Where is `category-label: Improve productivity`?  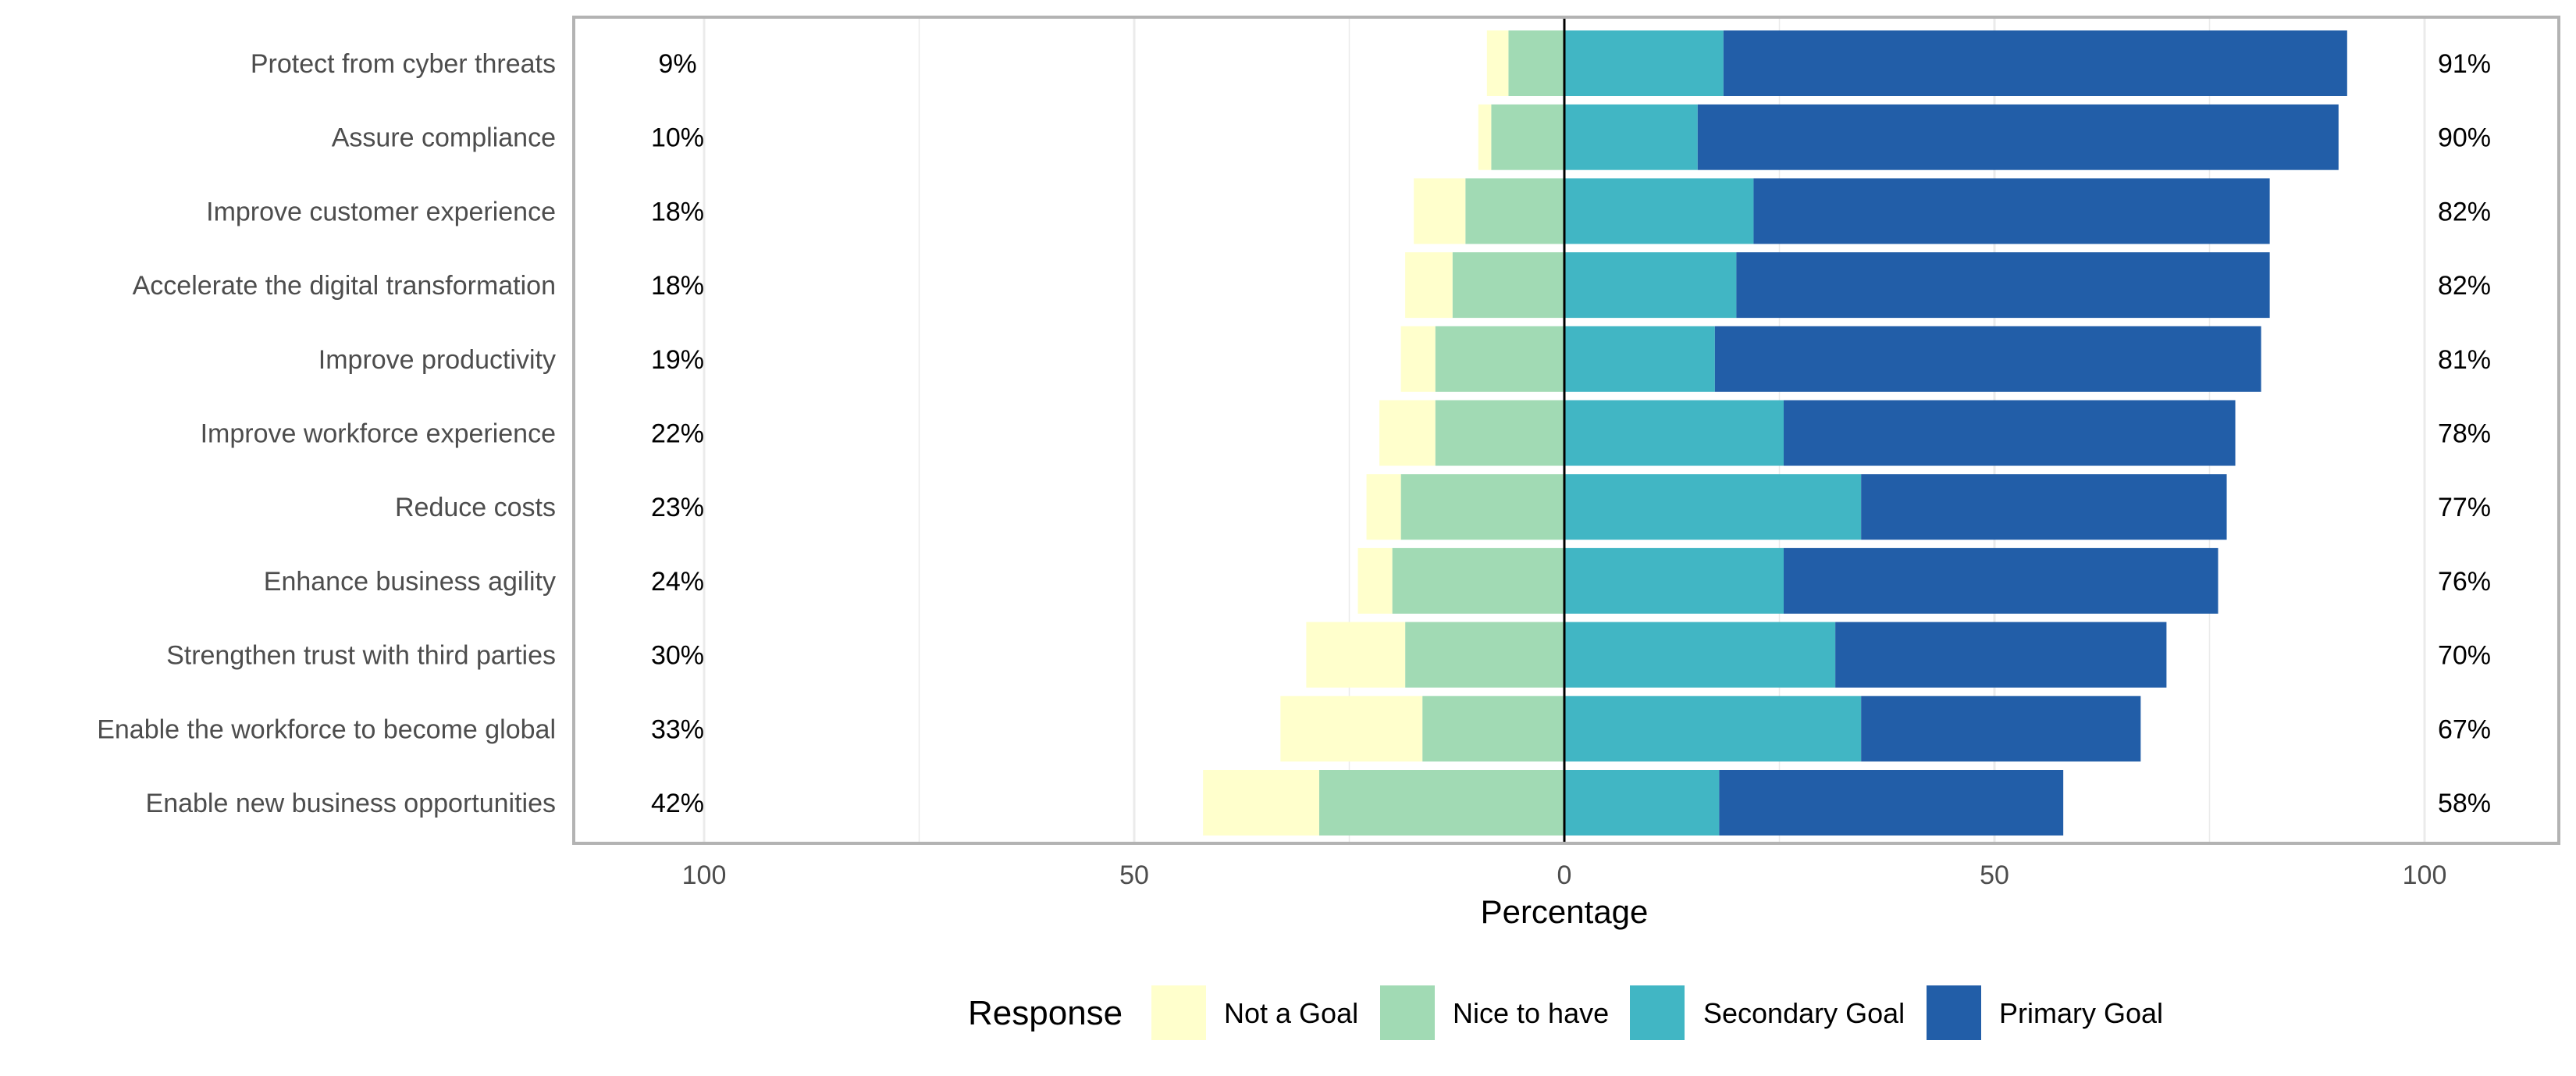
category-label: Improve productivity is located at coordinates (437, 360).